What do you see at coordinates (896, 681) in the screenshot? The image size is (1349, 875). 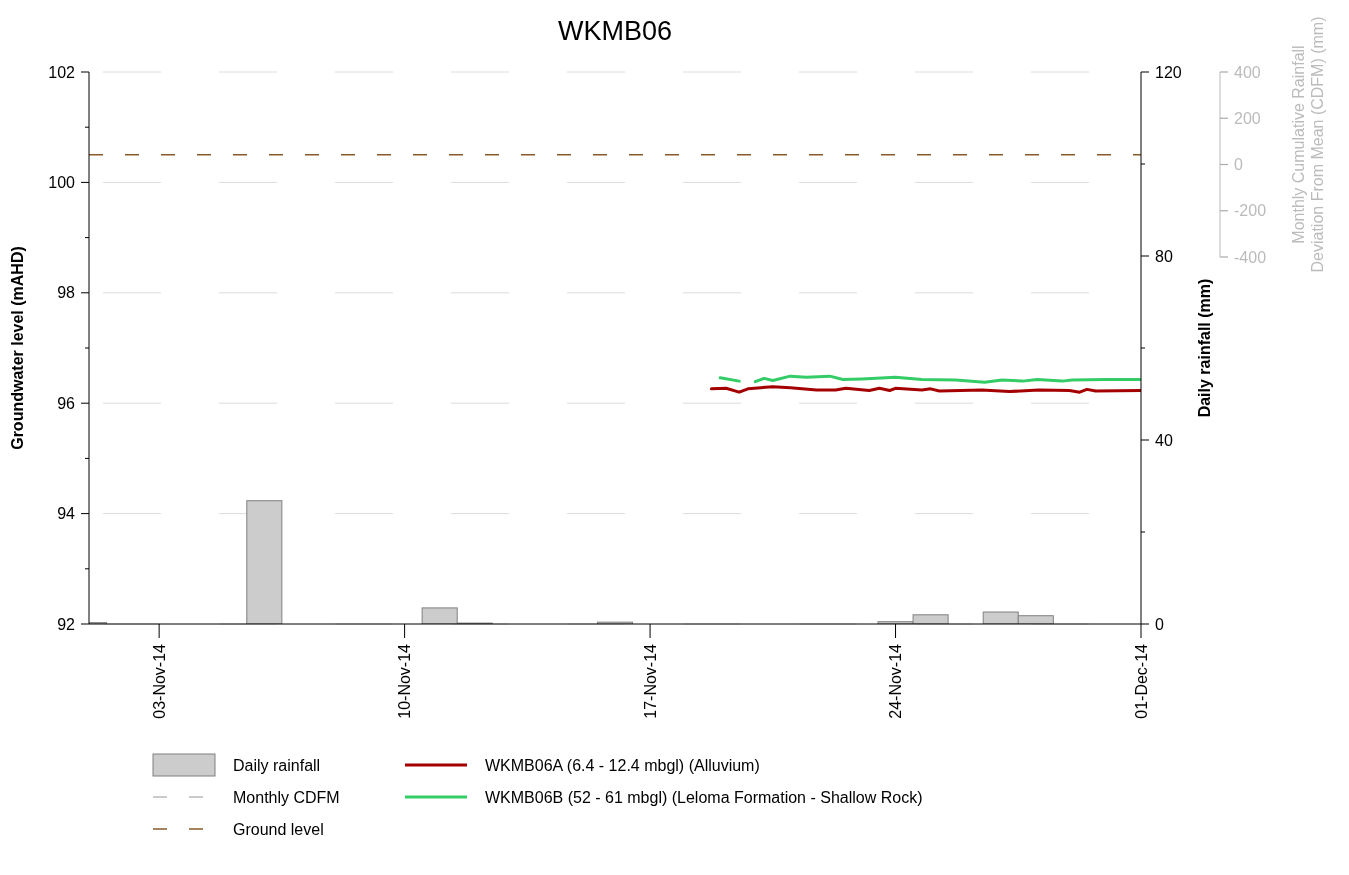 I see `x-tick-label: 24-Nov-14` at bounding box center [896, 681].